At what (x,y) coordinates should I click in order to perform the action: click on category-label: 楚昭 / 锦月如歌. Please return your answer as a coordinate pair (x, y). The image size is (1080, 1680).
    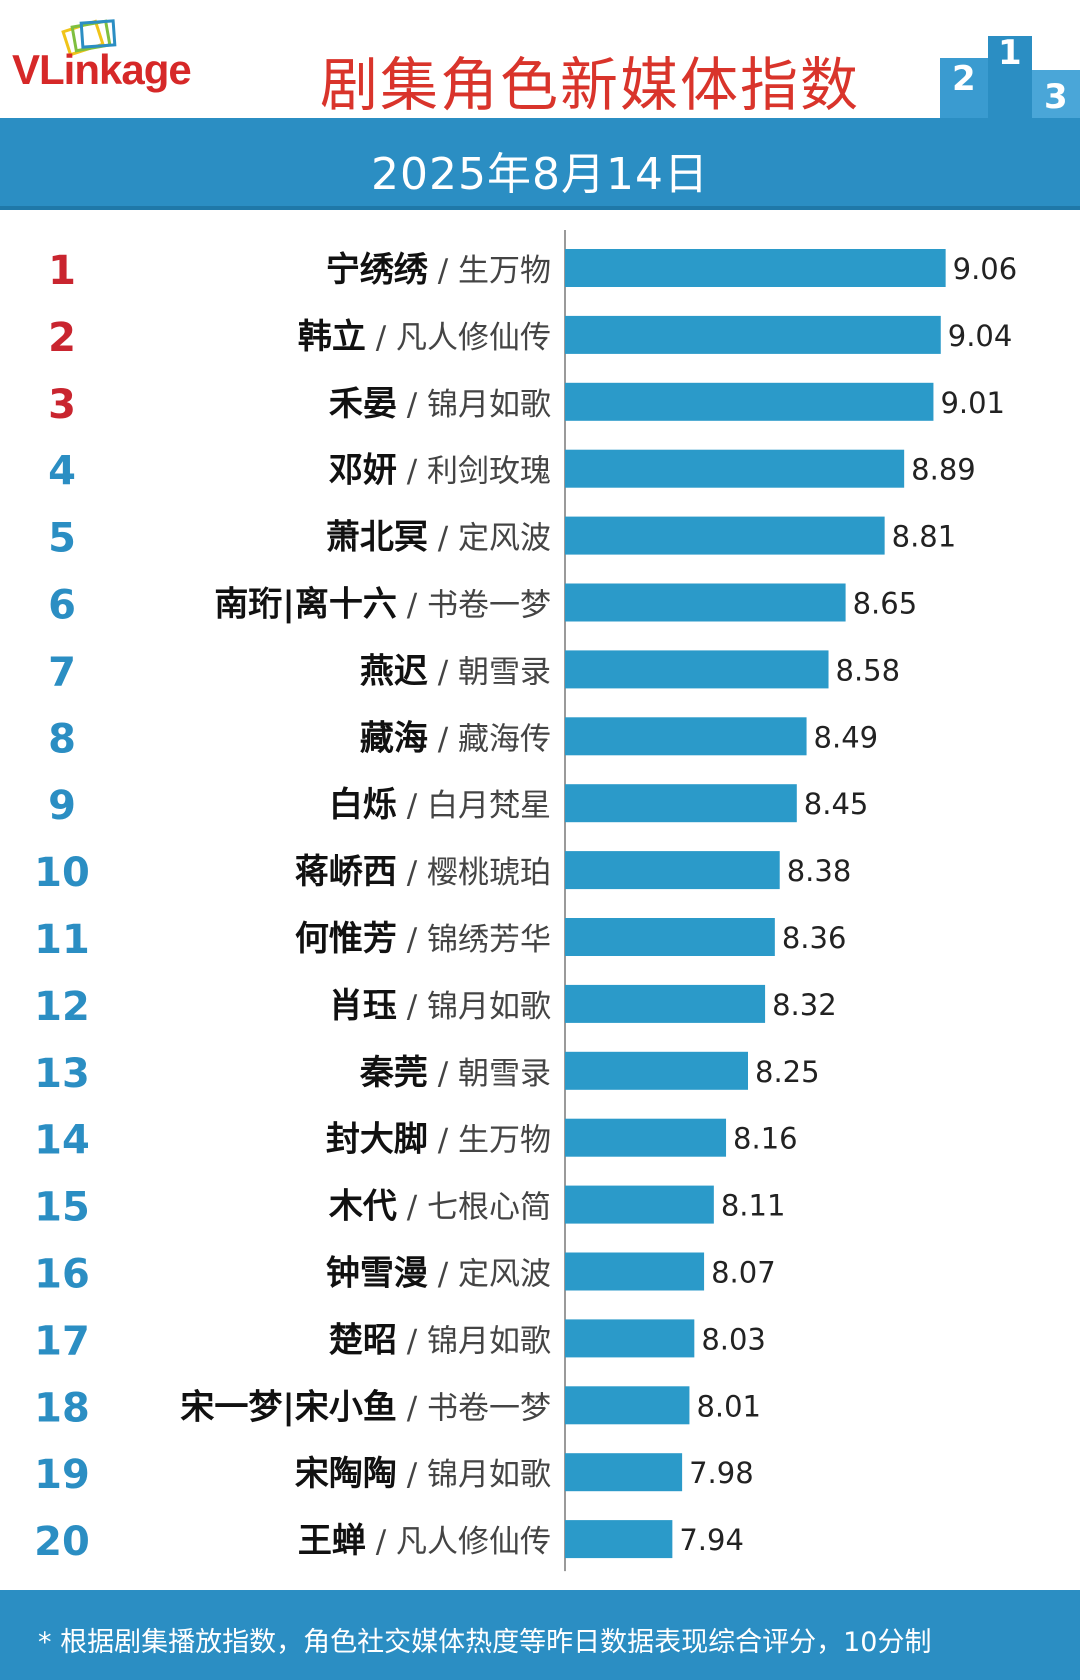
    Looking at the image, I should click on (440, 1340).